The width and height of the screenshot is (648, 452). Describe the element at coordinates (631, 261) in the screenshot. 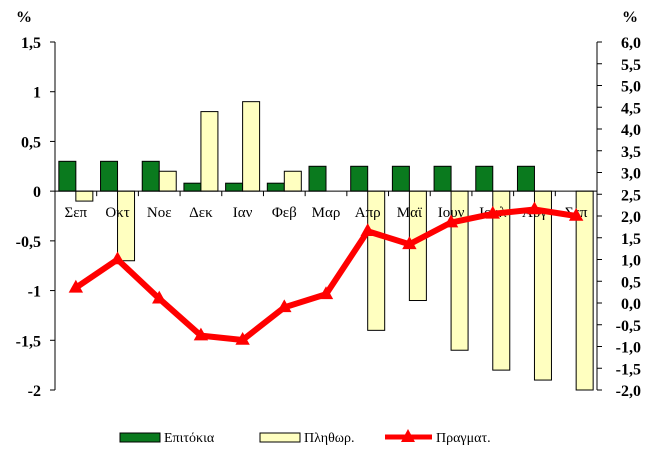

I see `right-tick-label-10: 1,0` at that location.